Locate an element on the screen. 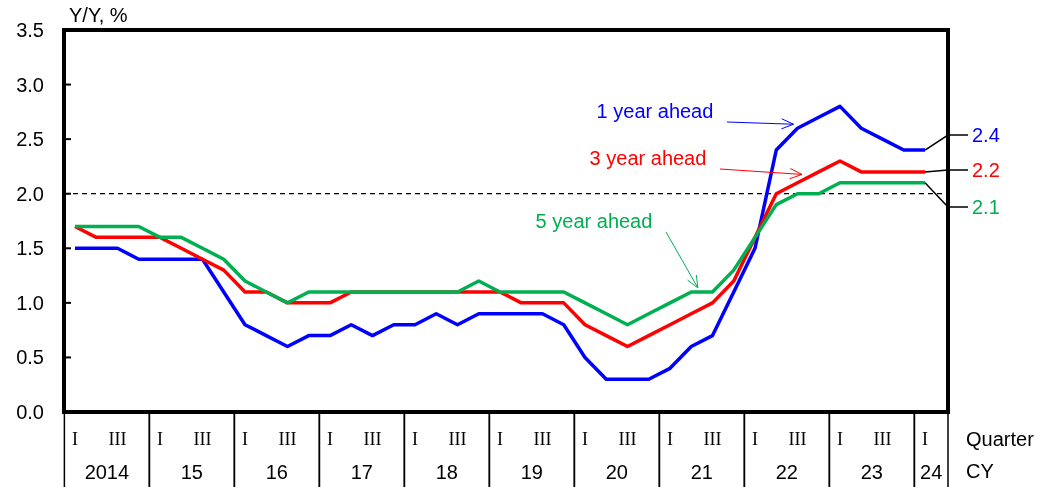 The image size is (1050, 487). text: 2014 is located at coordinates (107, 472).